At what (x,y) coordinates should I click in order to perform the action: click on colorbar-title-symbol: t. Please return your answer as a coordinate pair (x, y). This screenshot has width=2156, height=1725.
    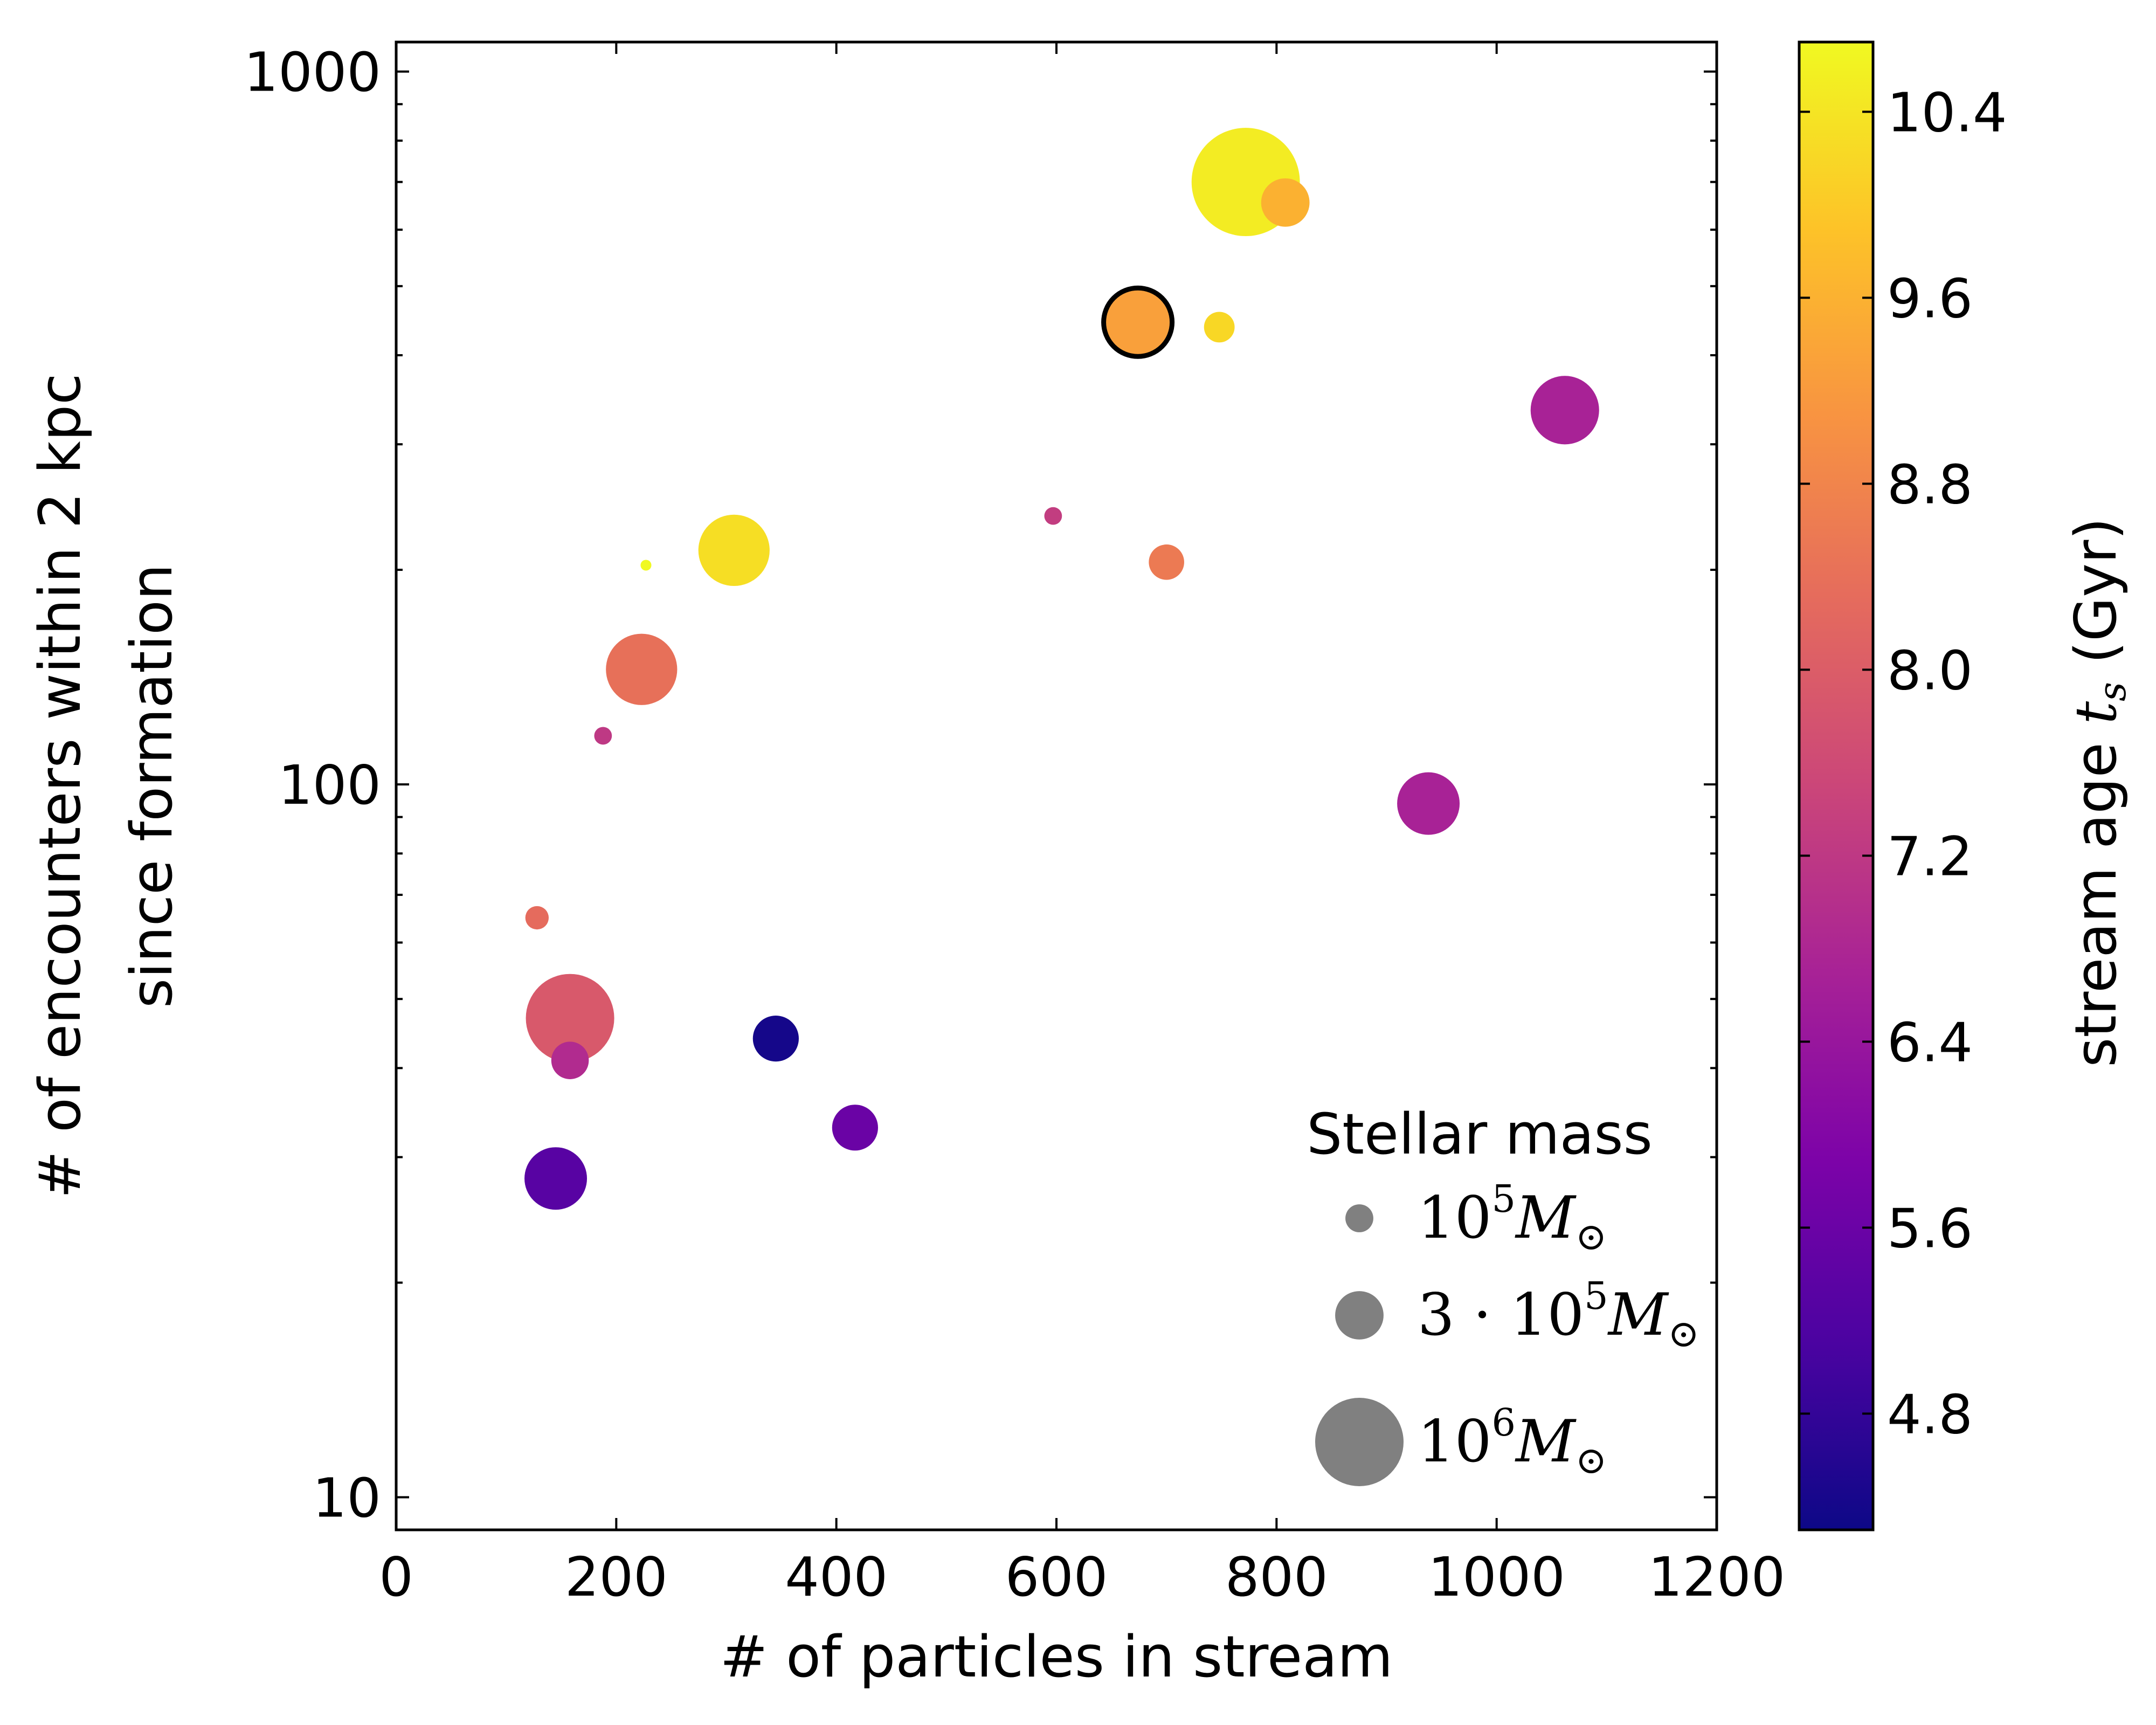
    Looking at the image, I should click on (2096, 713).